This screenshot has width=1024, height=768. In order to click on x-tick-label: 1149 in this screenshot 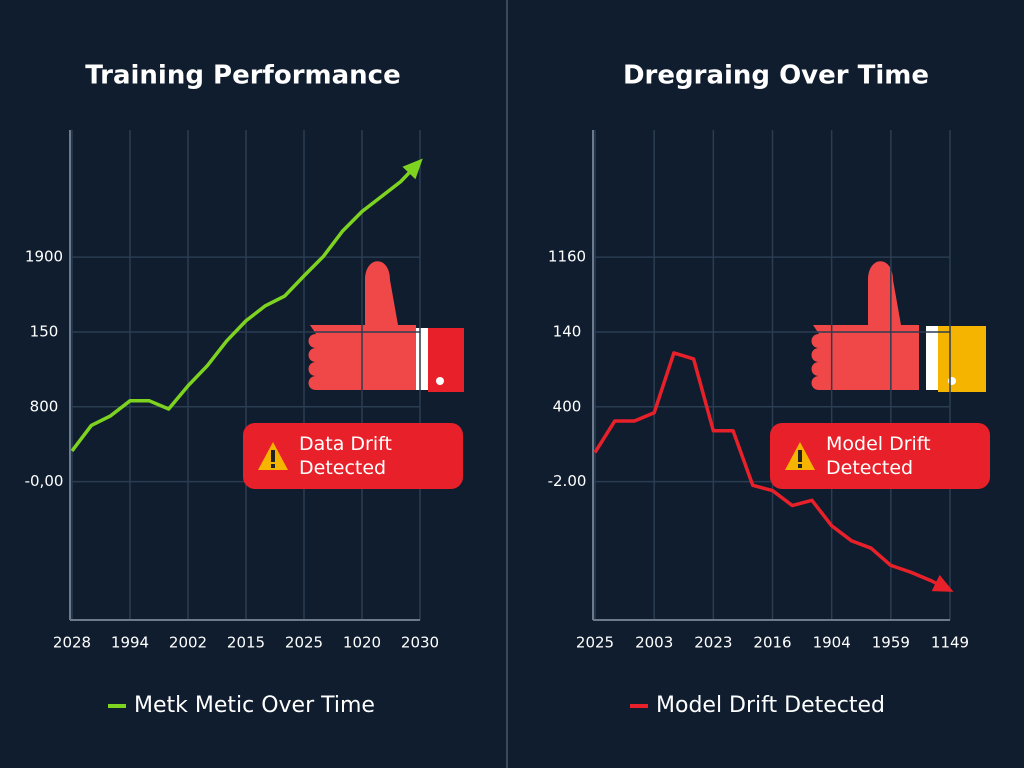, I will do `click(950, 643)`.